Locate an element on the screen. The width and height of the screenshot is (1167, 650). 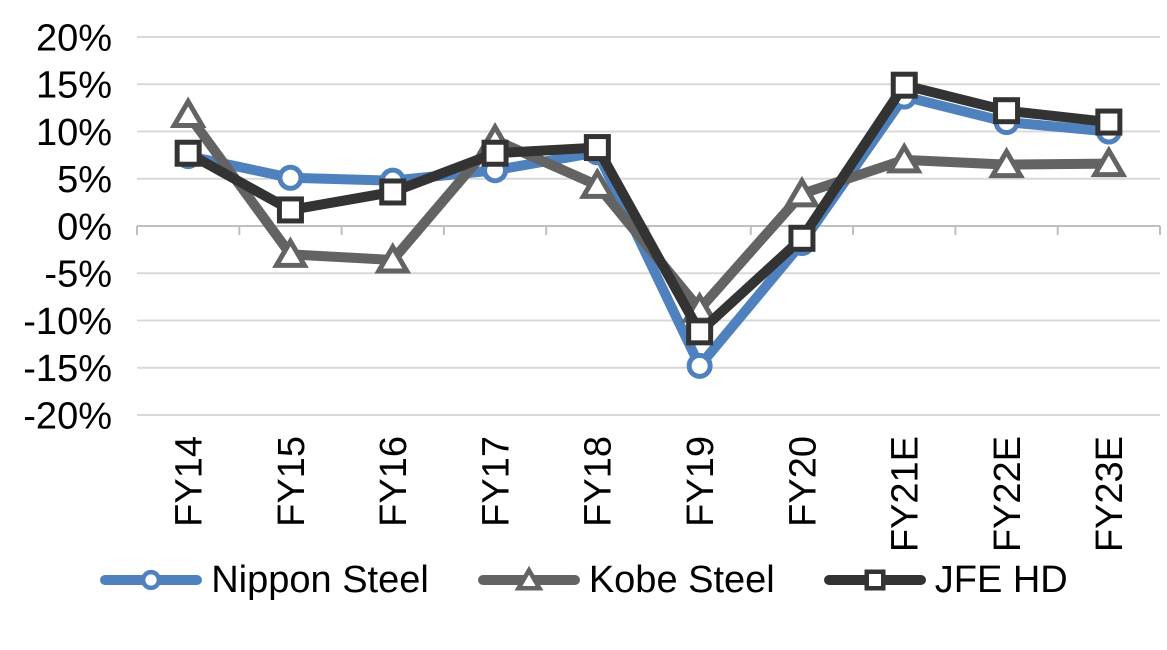
y-tick-label: 5% is located at coordinates (84, 180).